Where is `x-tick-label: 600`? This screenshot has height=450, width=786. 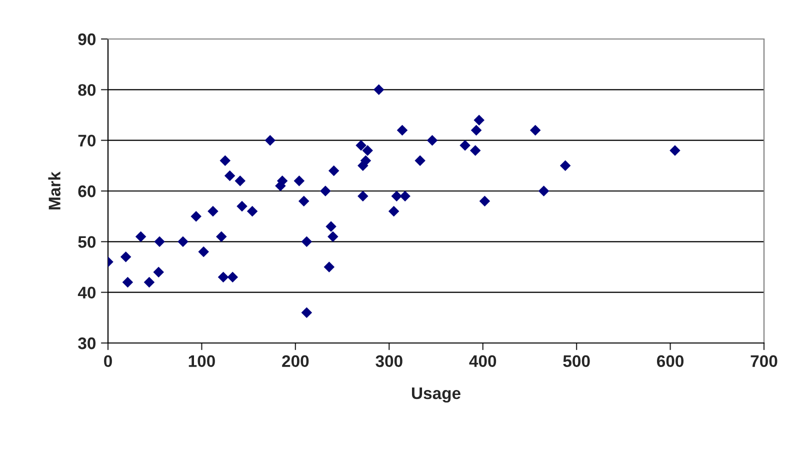 x-tick-label: 600 is located at coordinates (670, 361).